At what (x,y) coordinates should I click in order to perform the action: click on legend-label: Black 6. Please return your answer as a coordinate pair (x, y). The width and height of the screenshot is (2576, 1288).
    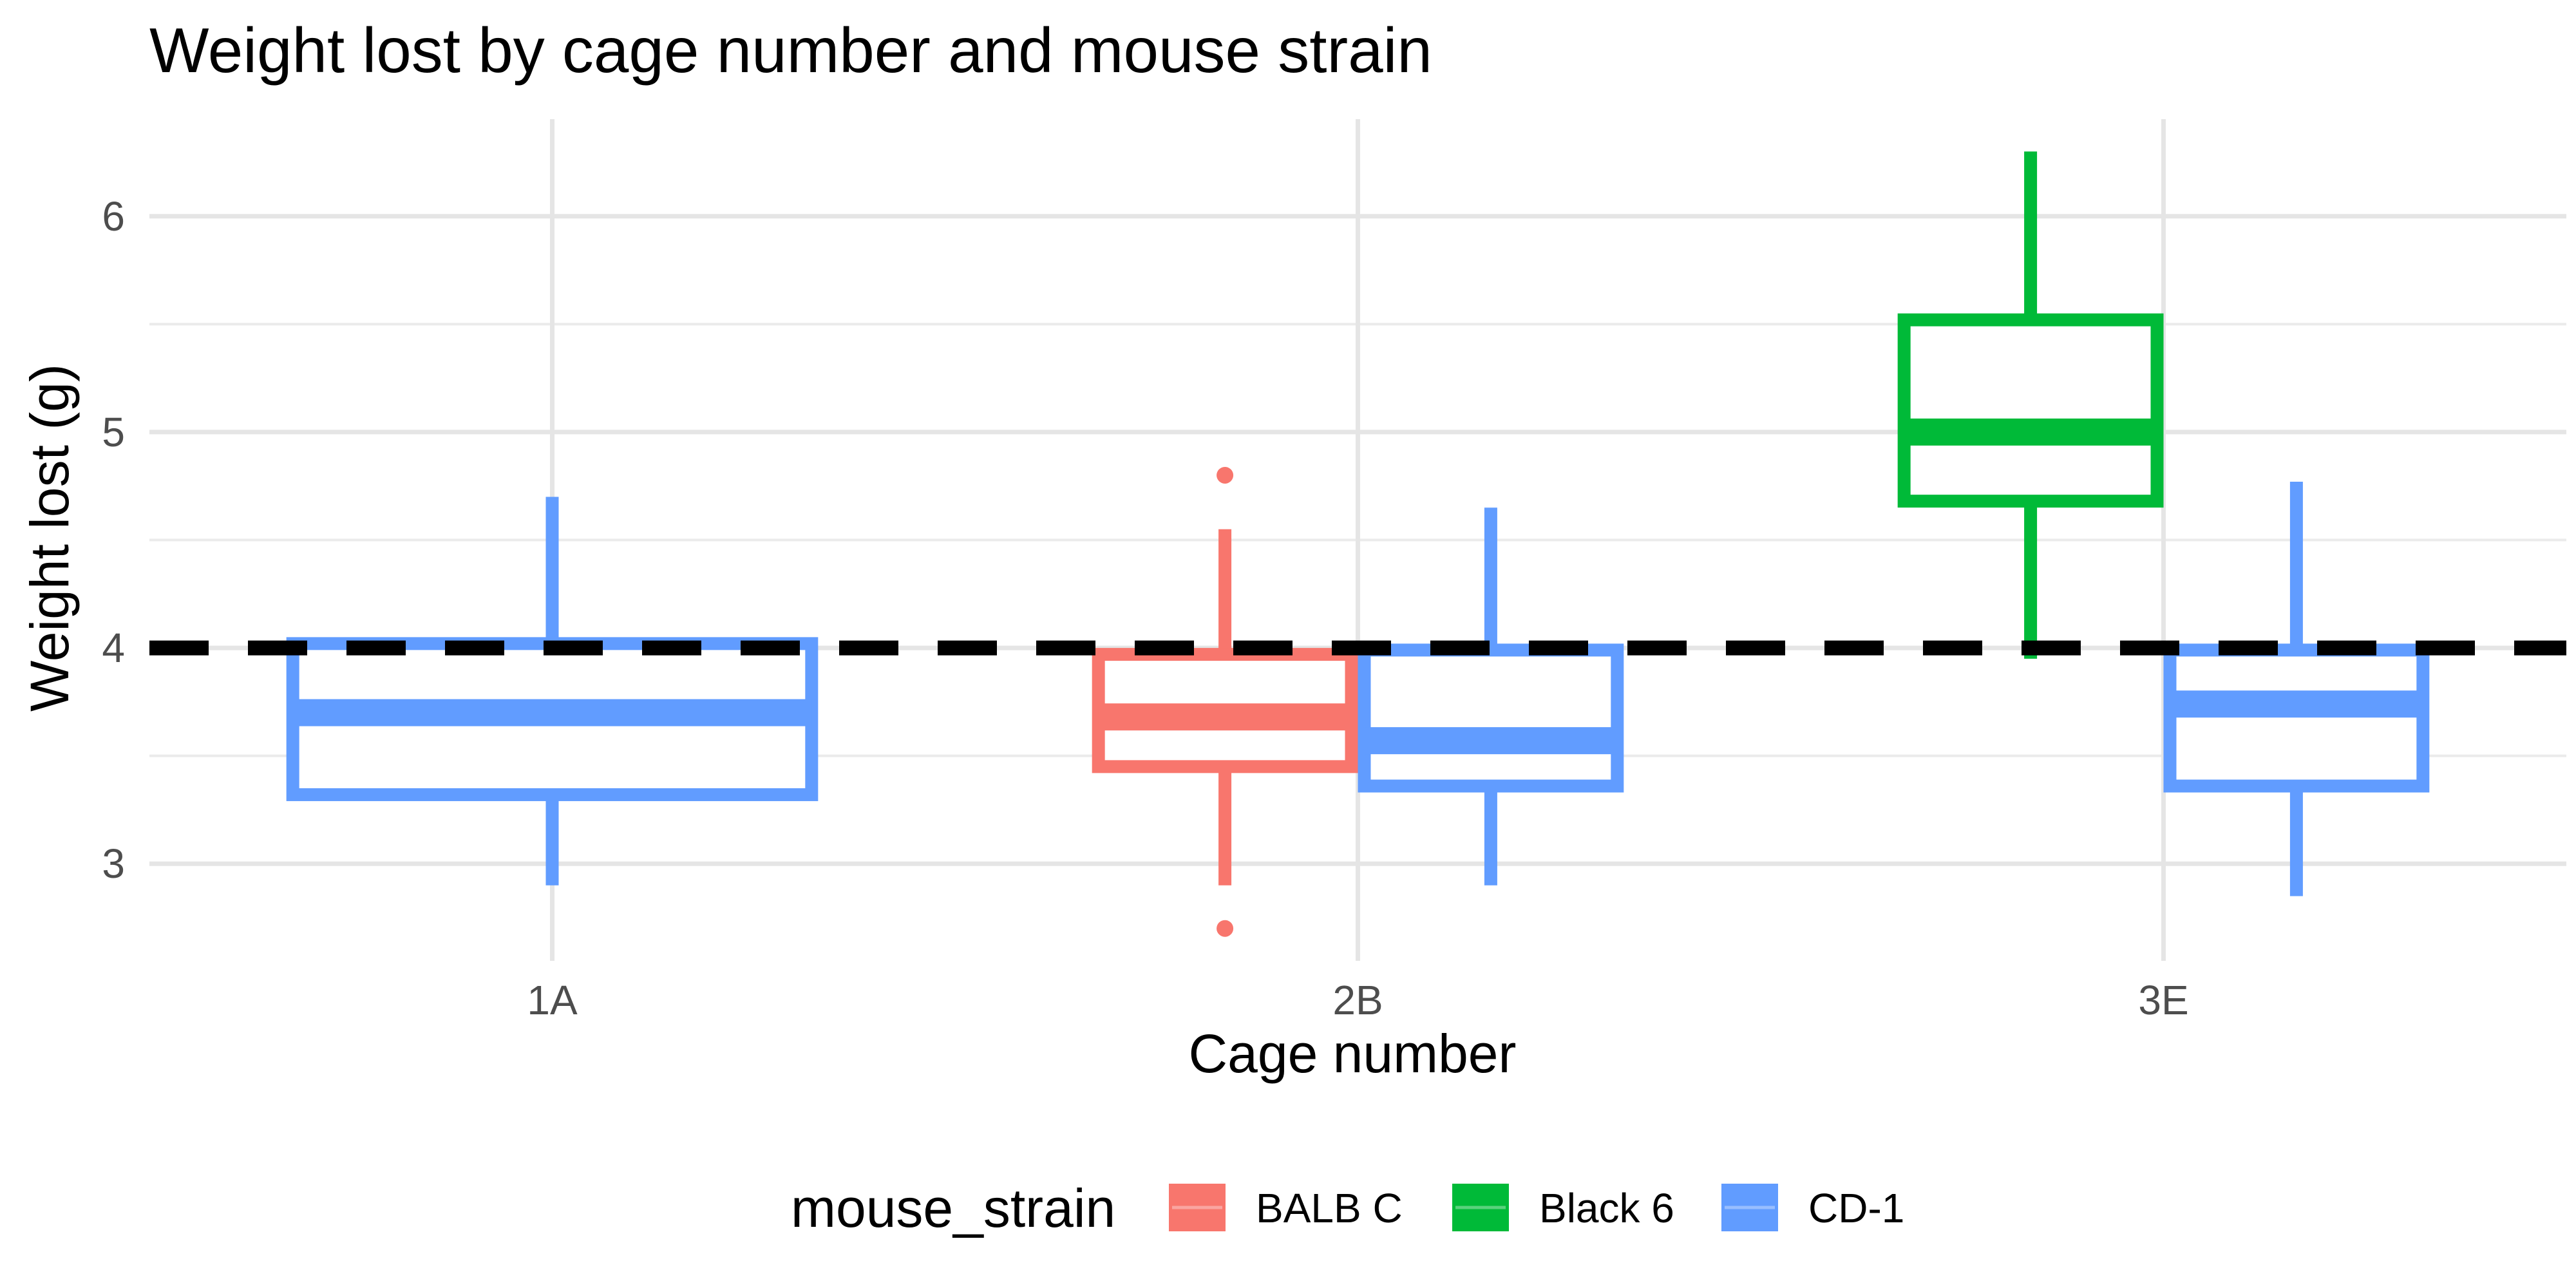
    Looking at the image, I should click on (1607, 1208).